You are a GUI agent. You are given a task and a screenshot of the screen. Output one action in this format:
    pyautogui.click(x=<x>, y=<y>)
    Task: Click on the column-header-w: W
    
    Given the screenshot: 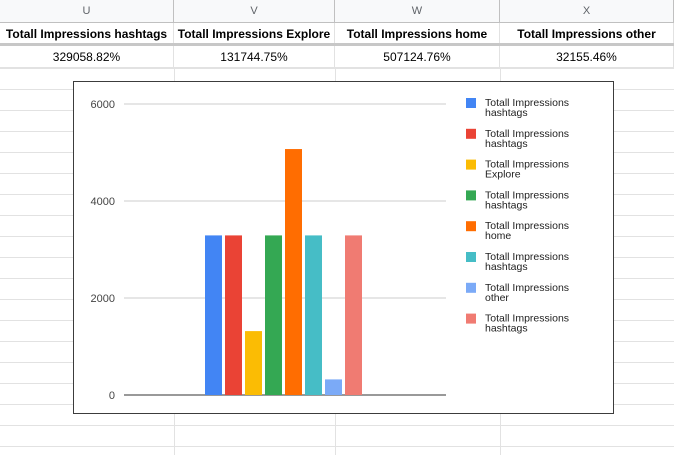 What is the action you would take?
    pyautogui.click(x=417, y=11)
    